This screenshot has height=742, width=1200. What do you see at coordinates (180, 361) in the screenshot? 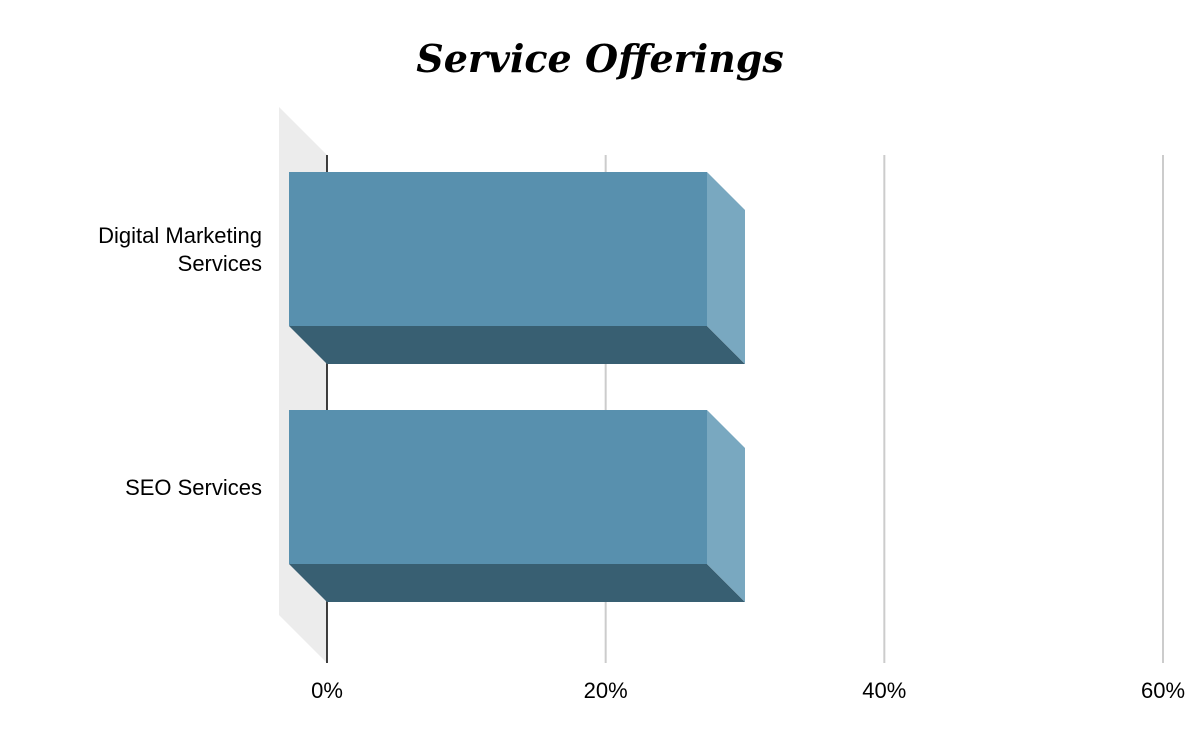
I see `category-labels: Digital Marketing Services SEO Services` at bounding box center [180, 361].